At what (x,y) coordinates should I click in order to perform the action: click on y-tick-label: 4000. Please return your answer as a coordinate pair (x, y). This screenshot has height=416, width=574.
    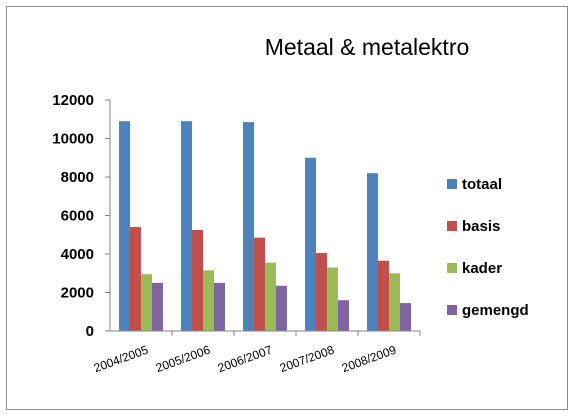
    Looking at the image, I should click on (77, 254).